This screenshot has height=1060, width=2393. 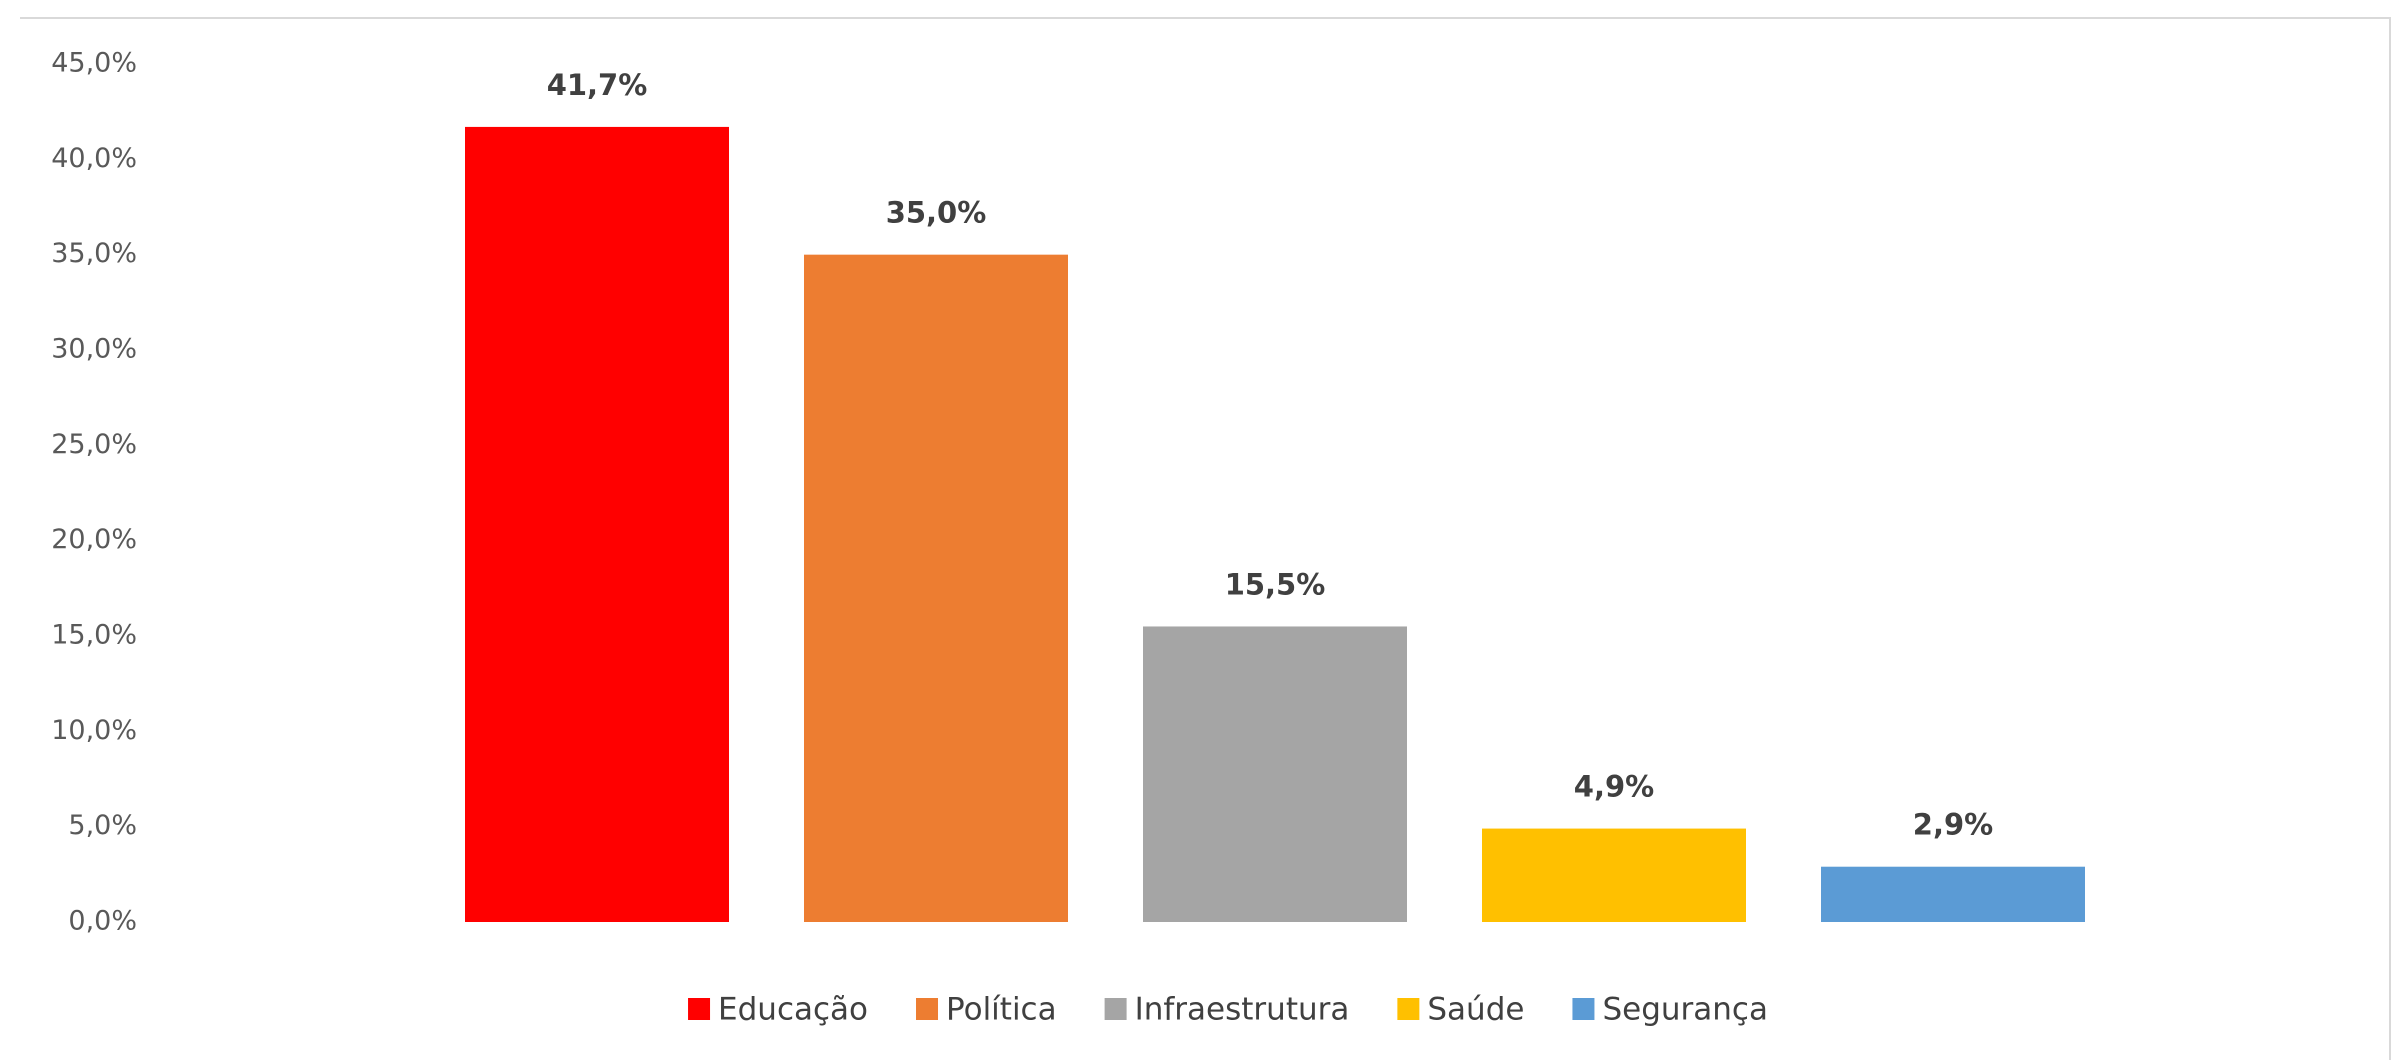 What do you see at coordinates (1475, 1010) in the screenshot?
I see `legend-label: Saúde` at bounding box center [1475, 1010].